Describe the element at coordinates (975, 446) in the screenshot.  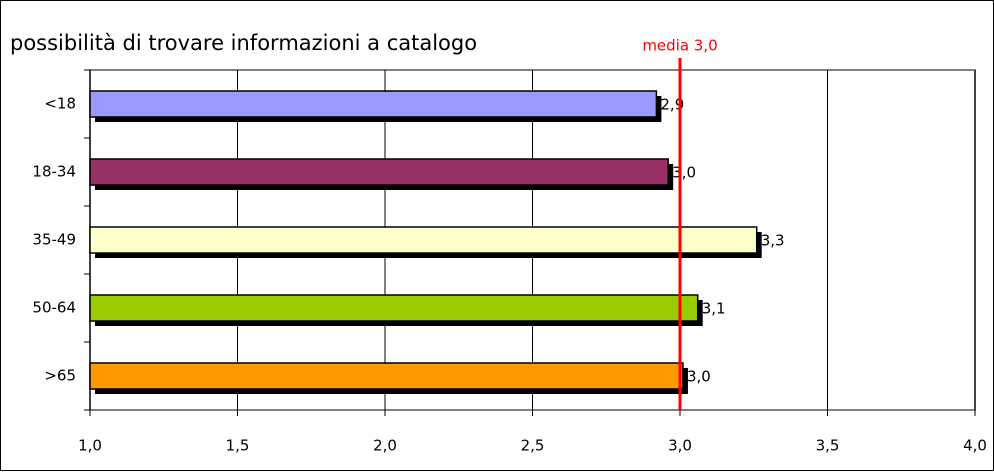
I see `x-tick-label: 4,0` at that location.